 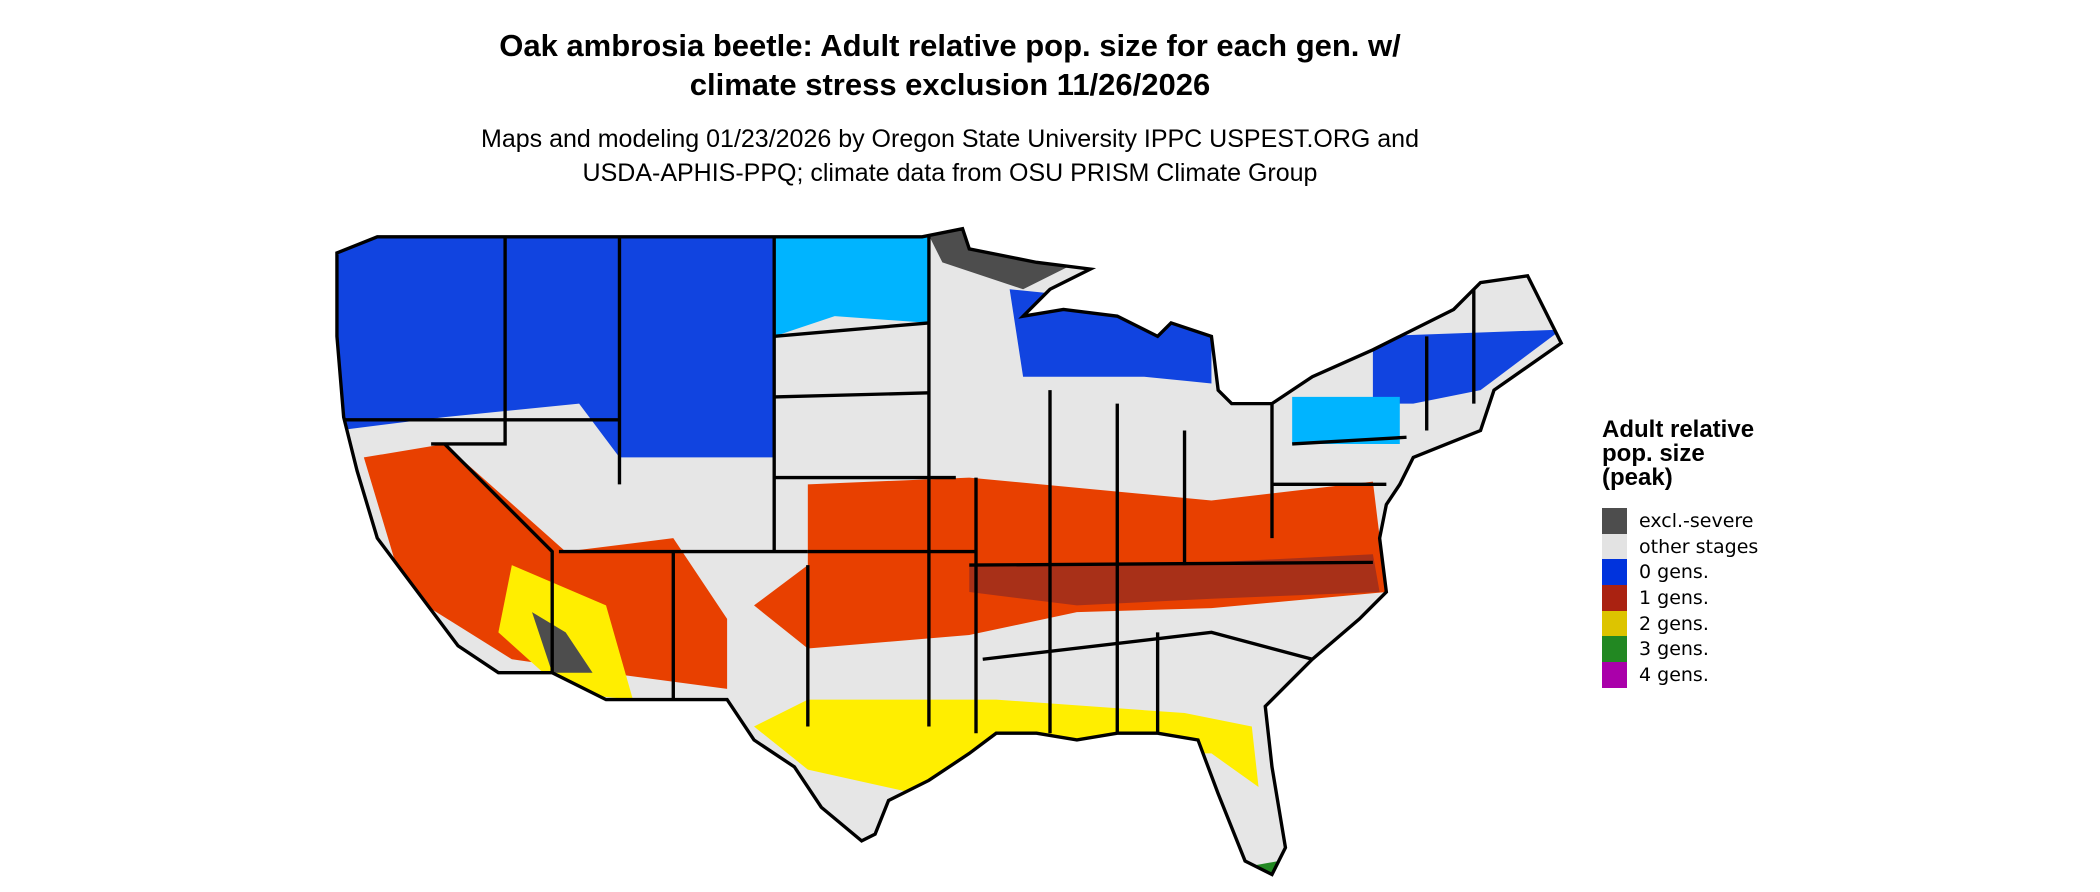 I want to click on region-0-gens-new-york, so click(x=1346, y=420).